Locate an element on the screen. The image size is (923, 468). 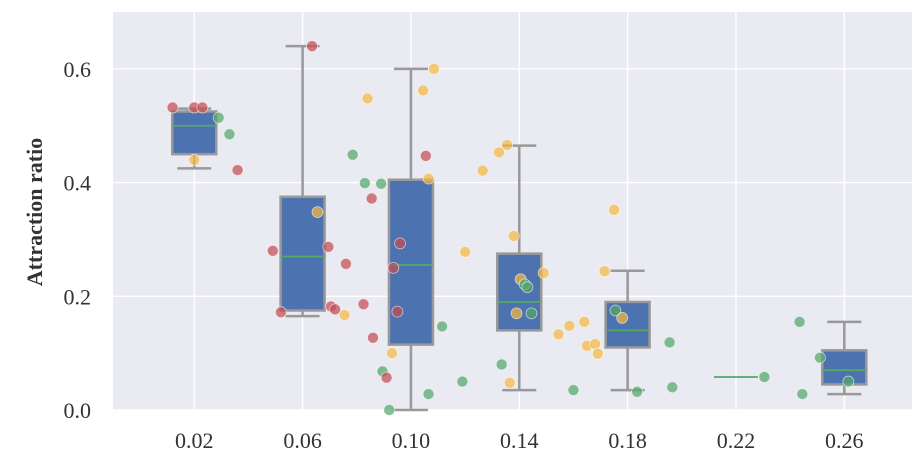
y-tick-label: 0.0 is located at coordinates (78, 410).